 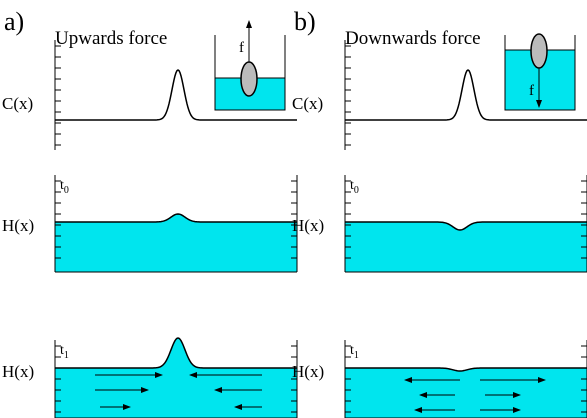 What do you see at coordinates (413, 38) in the screenshot?
I see `panel-title: Downwards force` at bounding box center [413, 38].